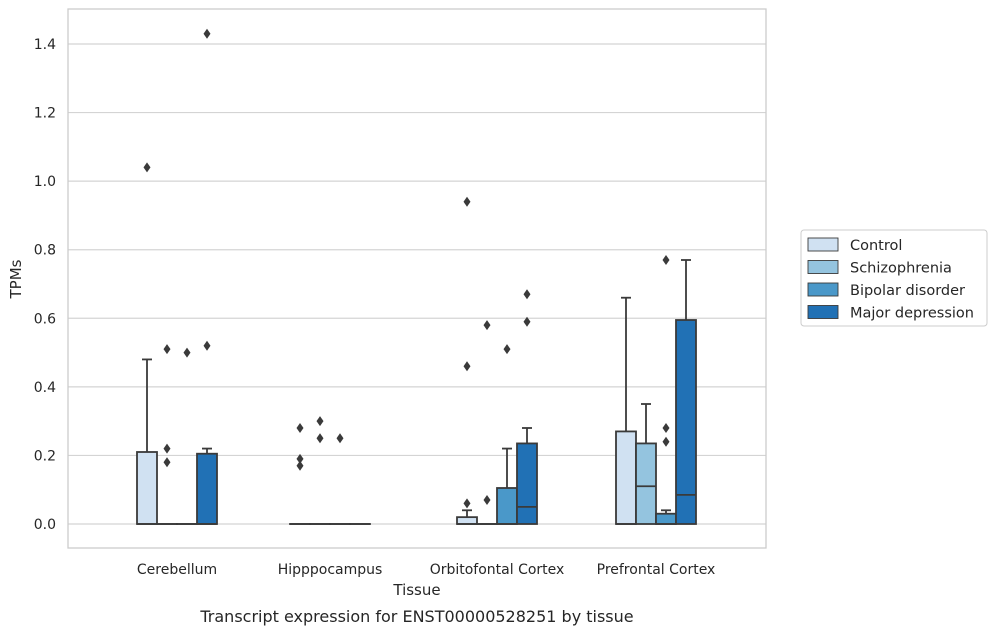 This screenshot has height=634, width=997. Describe the element at coordinates (330, 570) in the screenshot. I see `x-tick-label: Hipppocampus` at that location.